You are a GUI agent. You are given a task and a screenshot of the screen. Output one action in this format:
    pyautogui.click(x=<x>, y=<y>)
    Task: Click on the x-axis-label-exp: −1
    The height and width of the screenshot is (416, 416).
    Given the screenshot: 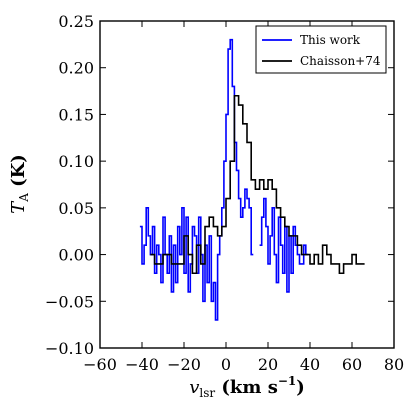 What is the action you would take?
    pyautogui.click(x=287, y=381)
    